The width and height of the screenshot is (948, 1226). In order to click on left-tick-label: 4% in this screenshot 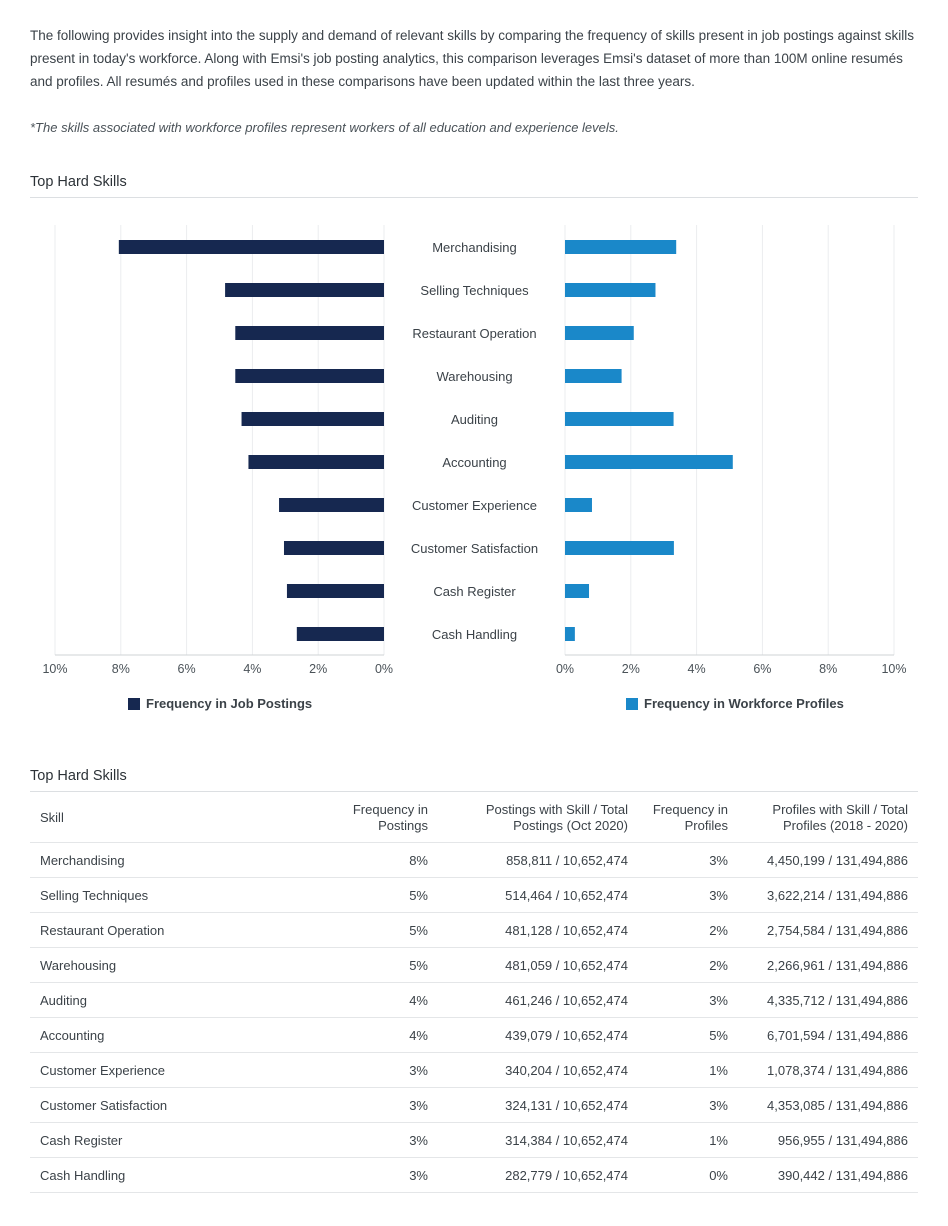, I will do `click(252, 669)`.